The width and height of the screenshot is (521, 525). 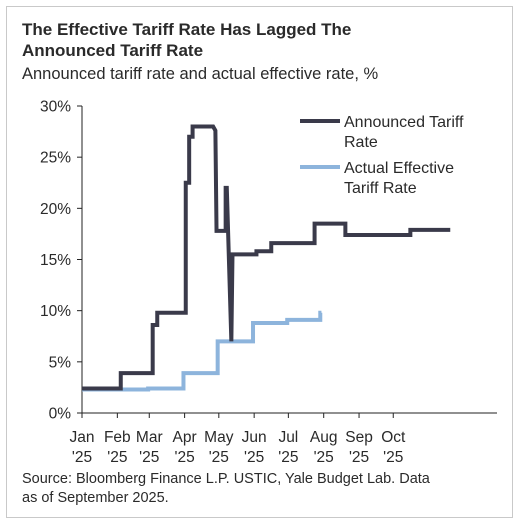 I want to click on y-tick-label: 10%, so click(x=55, y=311).